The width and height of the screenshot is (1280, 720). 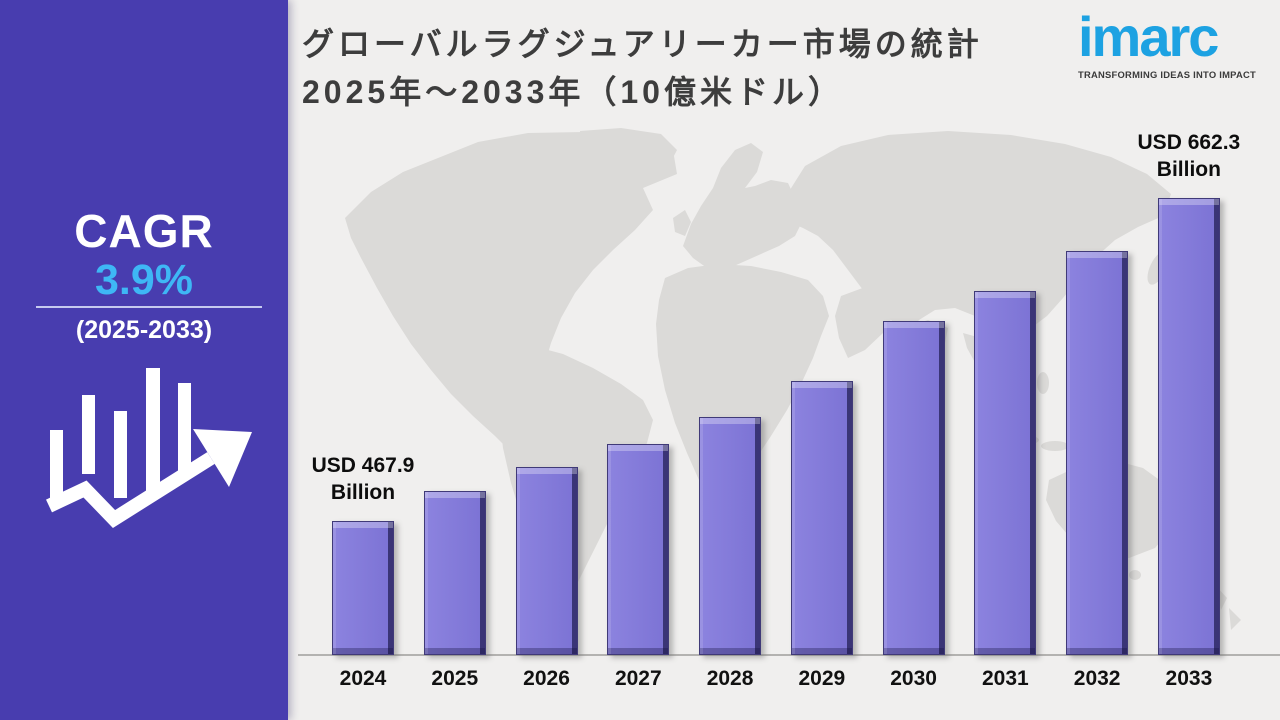 I want to click on page-title: グローバルラグジュアリーカー市場の統計 2025年～2033年（10億米ドル）, so click(x=682, y=68).